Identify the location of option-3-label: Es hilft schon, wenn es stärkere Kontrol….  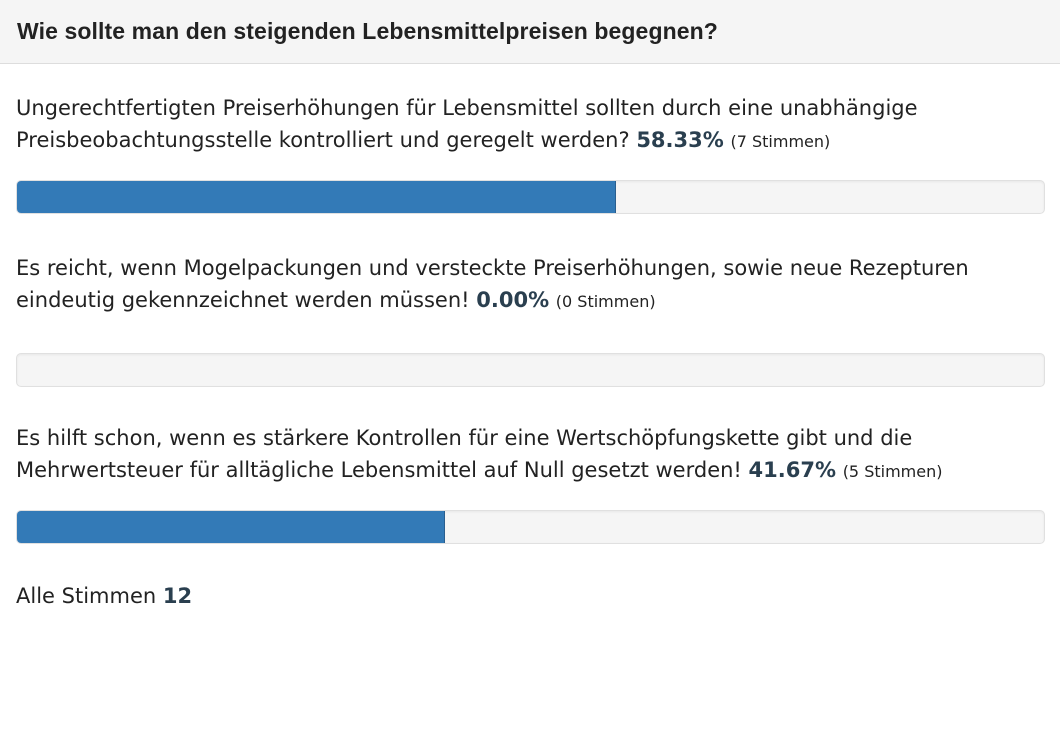
(464, 454).